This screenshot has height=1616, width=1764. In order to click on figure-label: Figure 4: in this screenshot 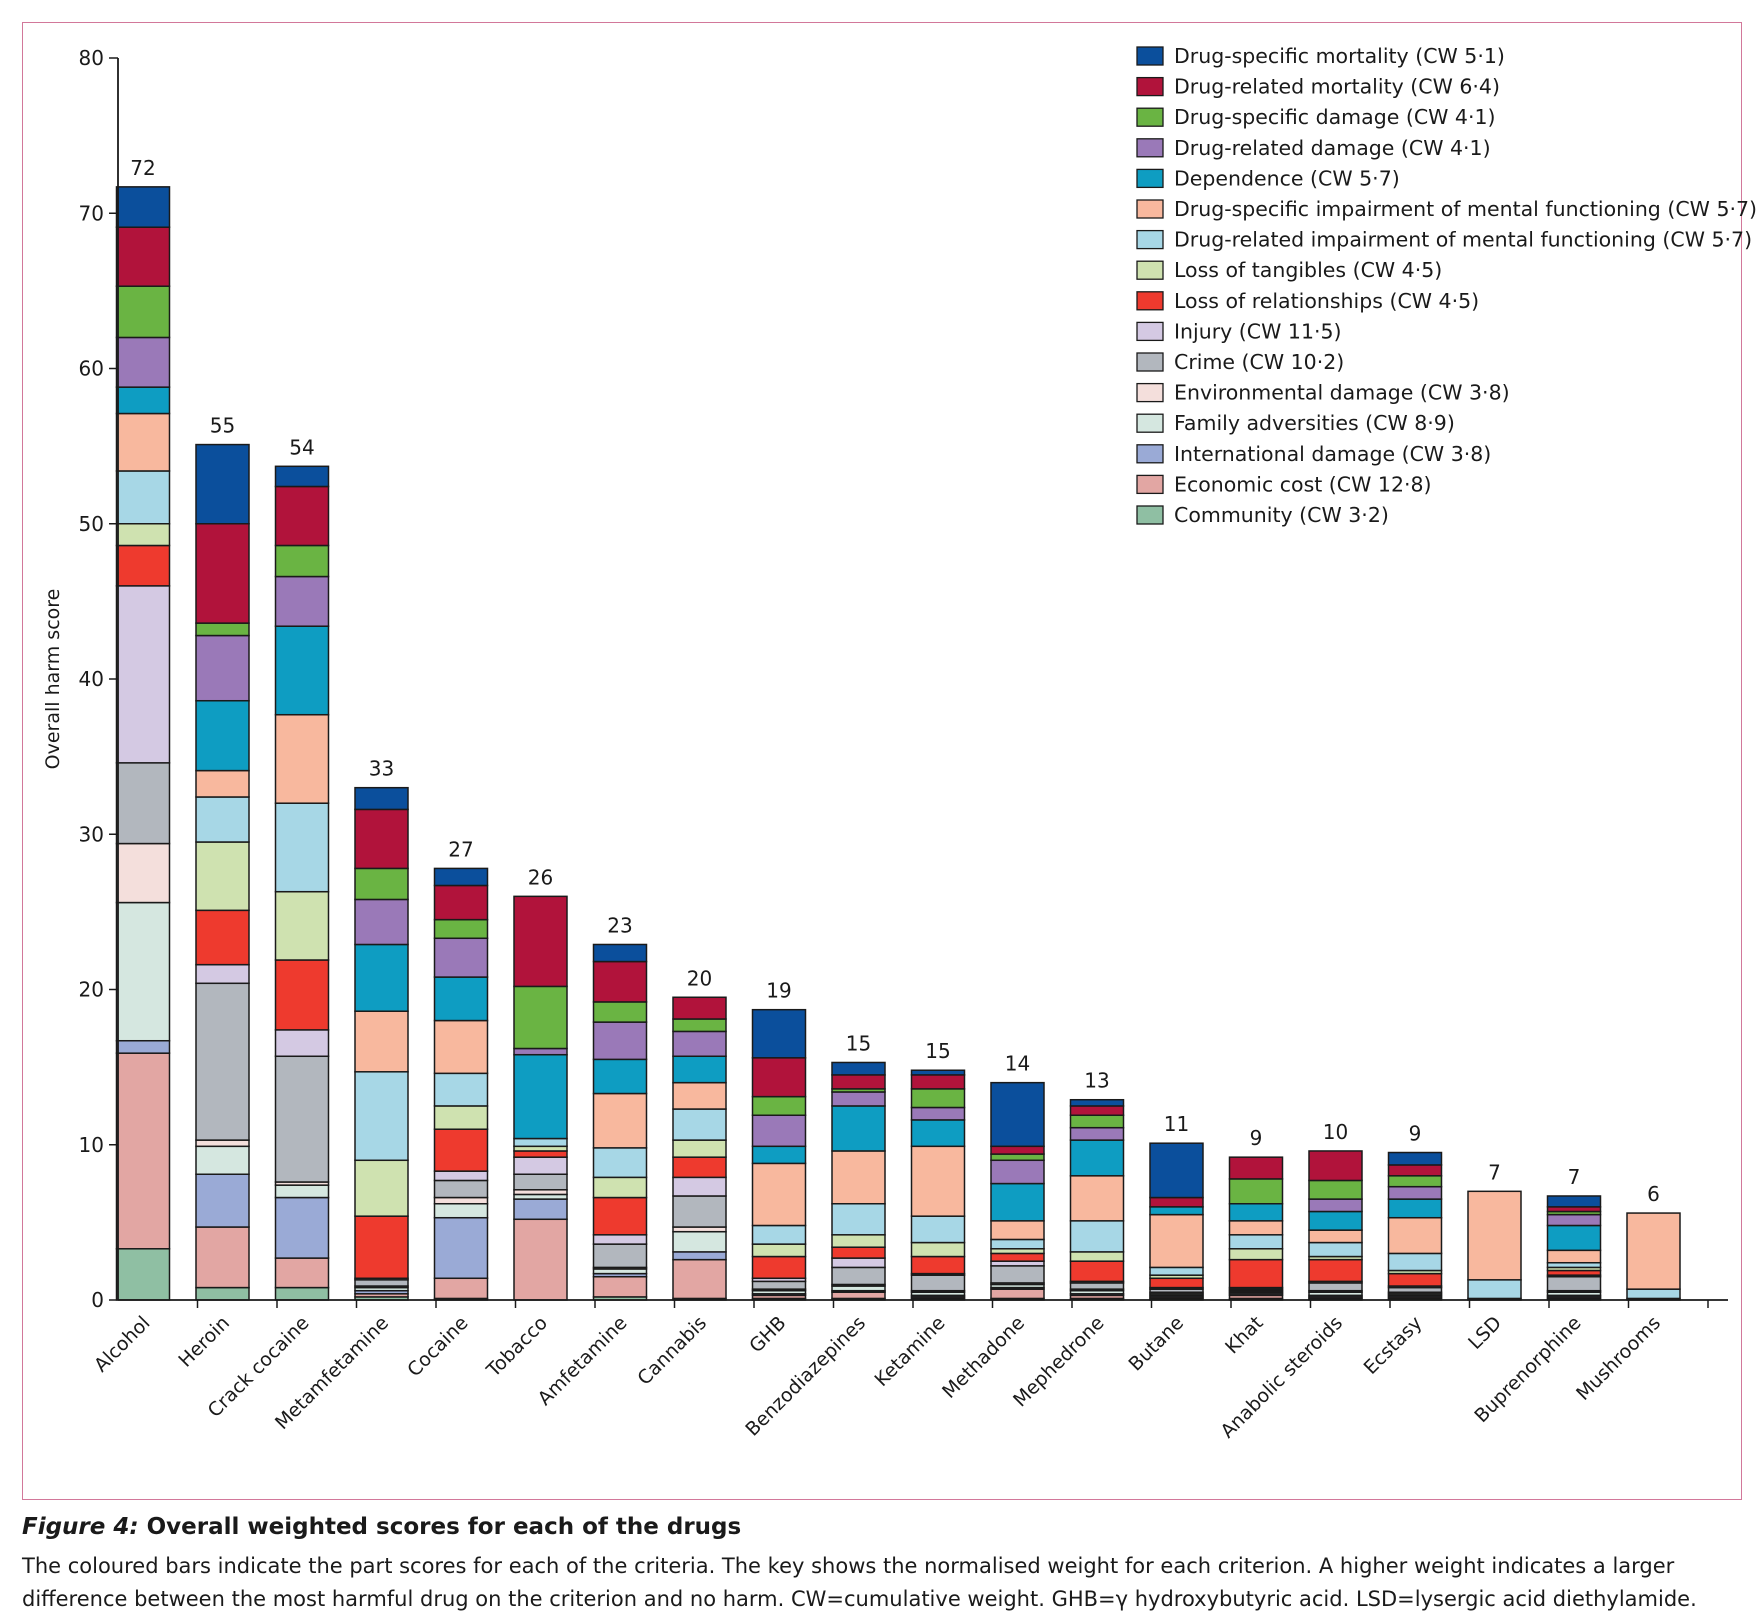, I will do `click(80, 1527)`.